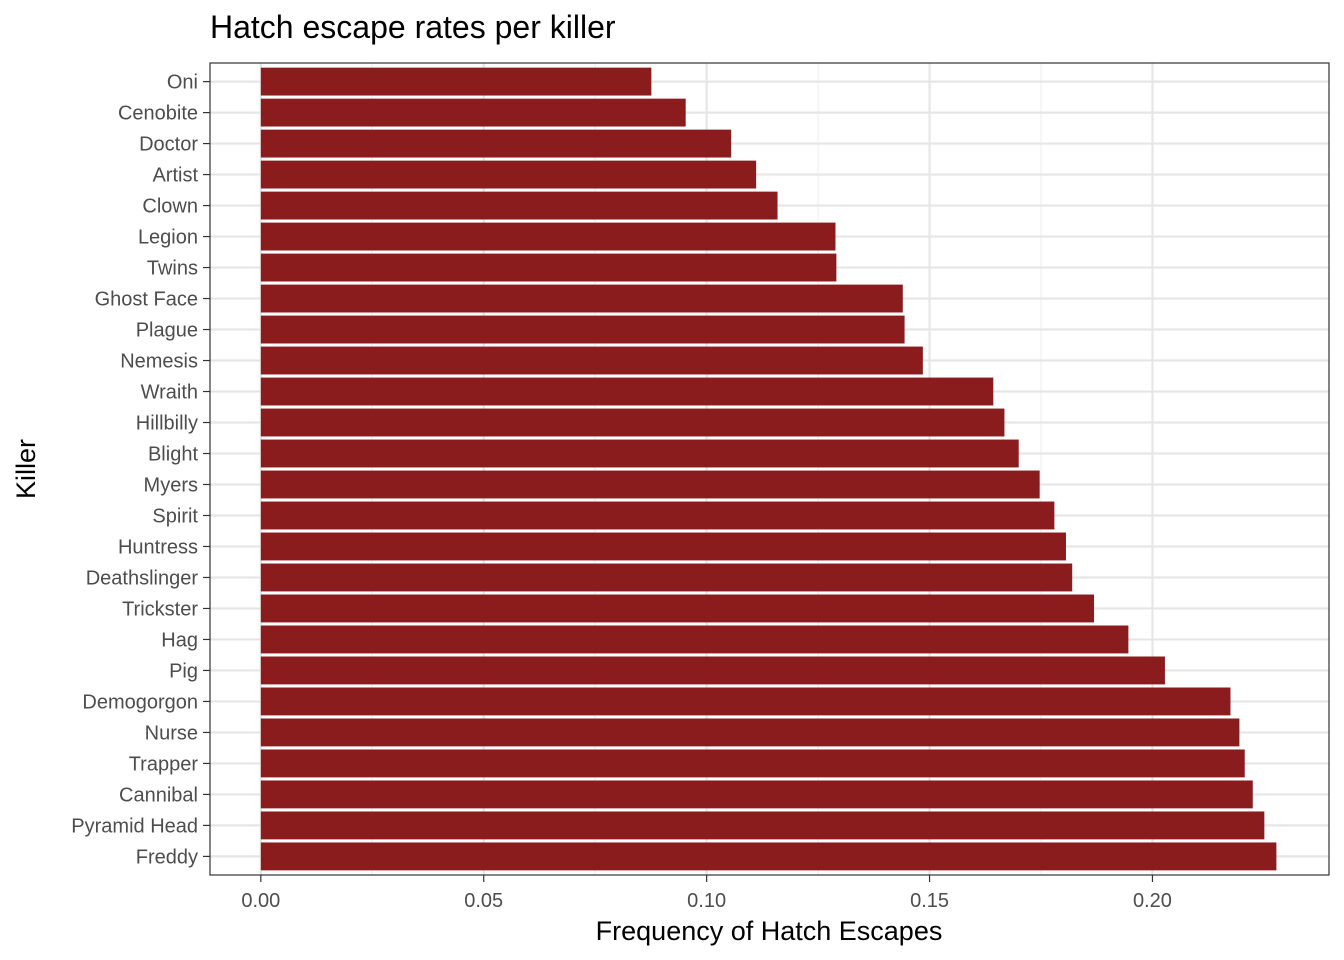 The image size is (1344, 960). I want to click on y-tick-label: Trapper, so click(164, 764).